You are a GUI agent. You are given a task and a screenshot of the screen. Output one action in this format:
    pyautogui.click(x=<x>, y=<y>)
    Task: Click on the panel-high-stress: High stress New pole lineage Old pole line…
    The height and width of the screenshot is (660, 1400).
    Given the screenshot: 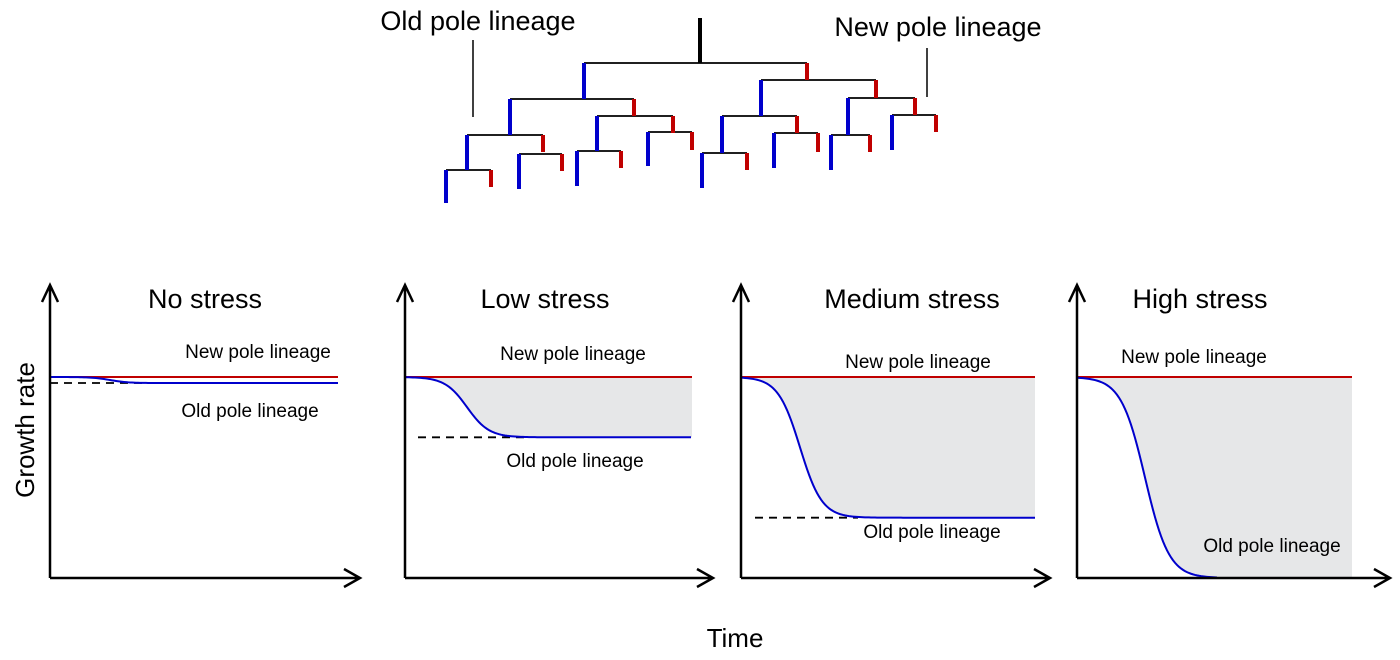 What is the action you would take?
    pyautogui.click(x=1230, y=435)
    